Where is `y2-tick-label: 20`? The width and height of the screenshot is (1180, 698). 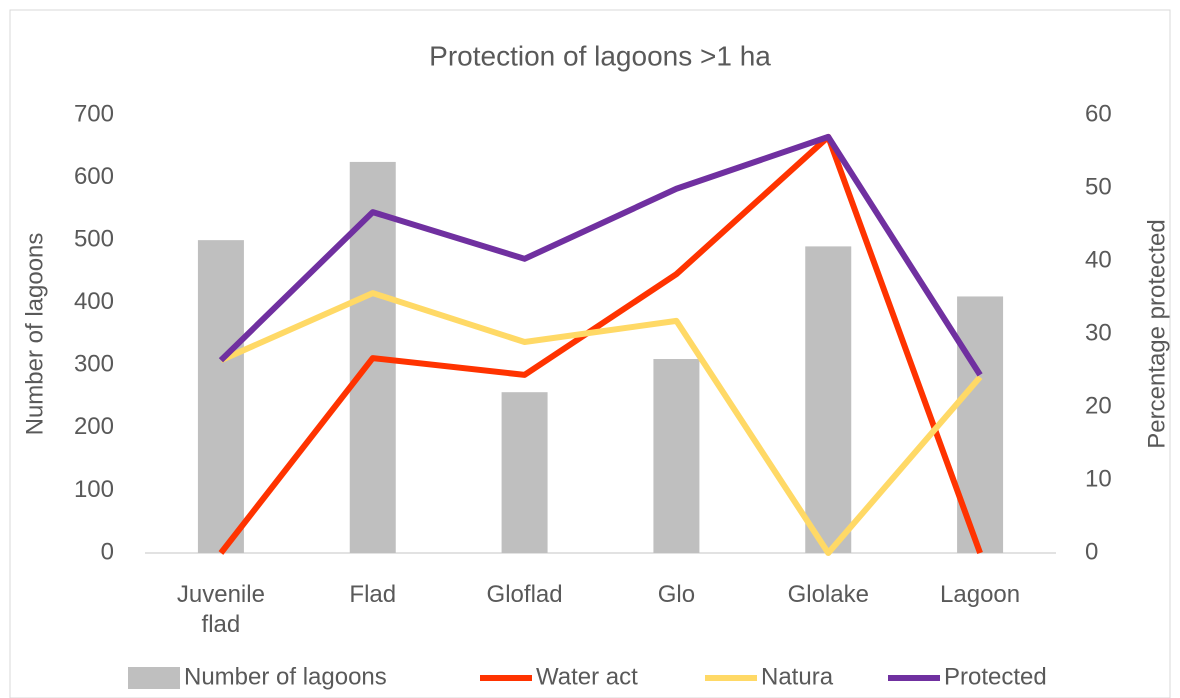
y2-tick-label: 20 is located at coordinates (1098, 405).